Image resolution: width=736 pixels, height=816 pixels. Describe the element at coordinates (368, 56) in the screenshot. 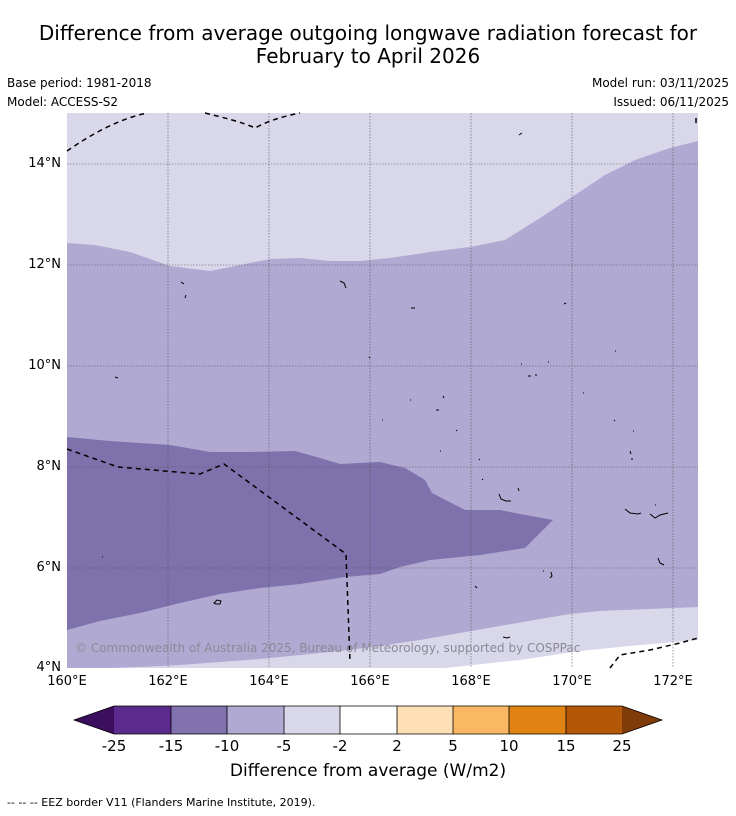

I see `title-line-2: February to April 2026` at that location.